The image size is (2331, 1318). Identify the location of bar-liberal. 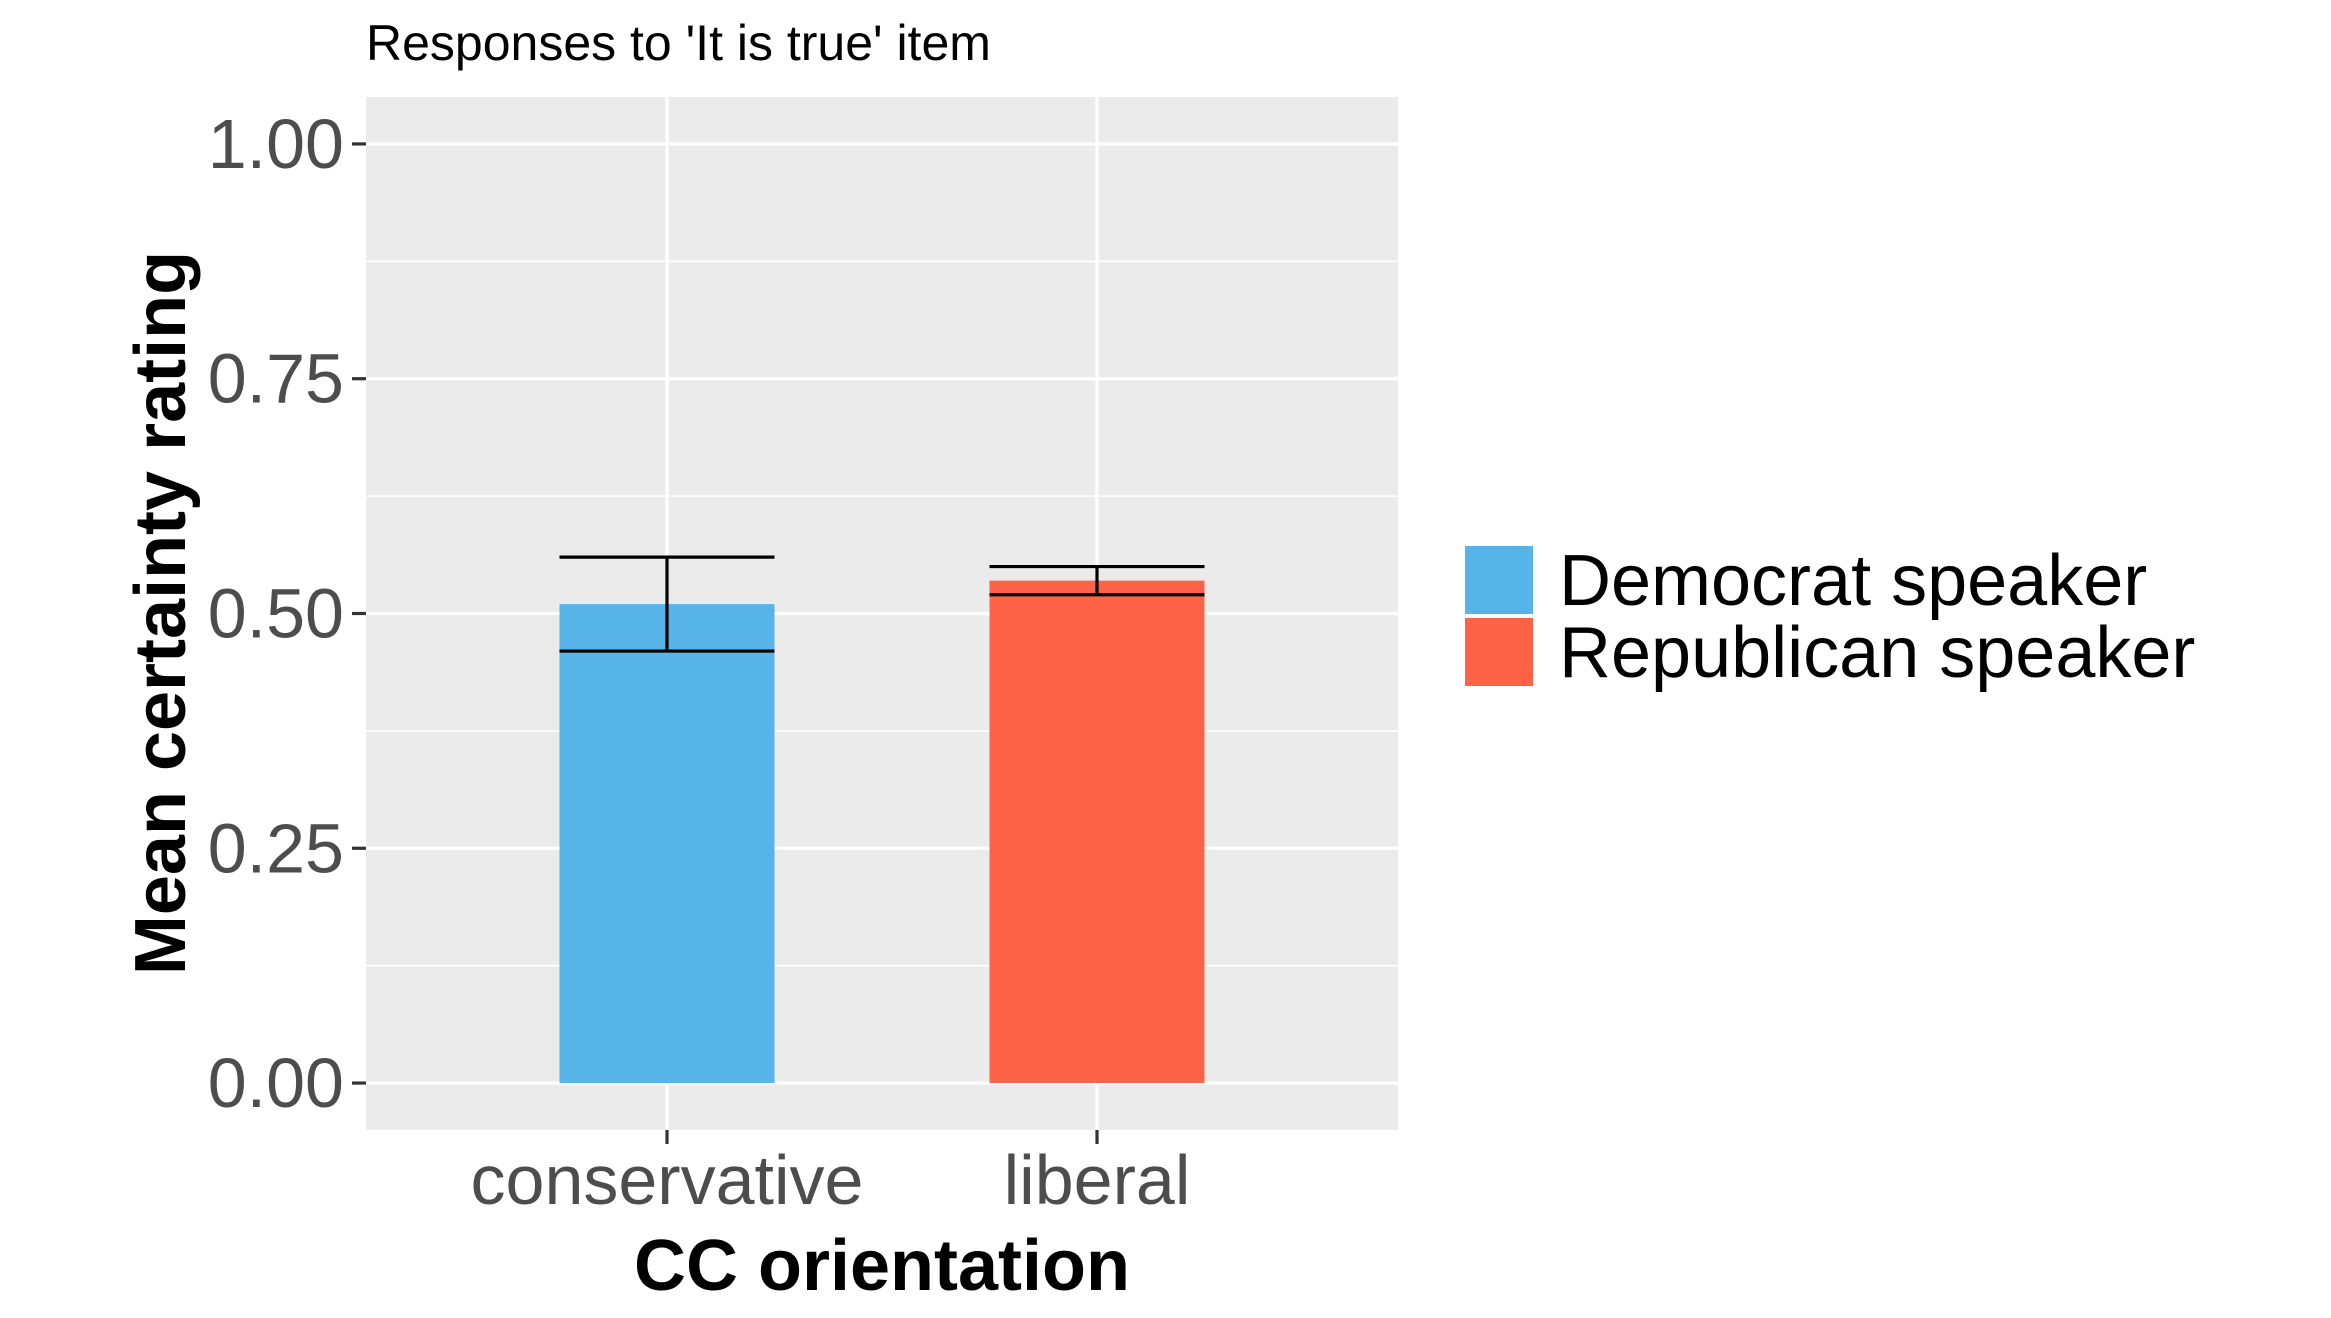
(1097, 832).